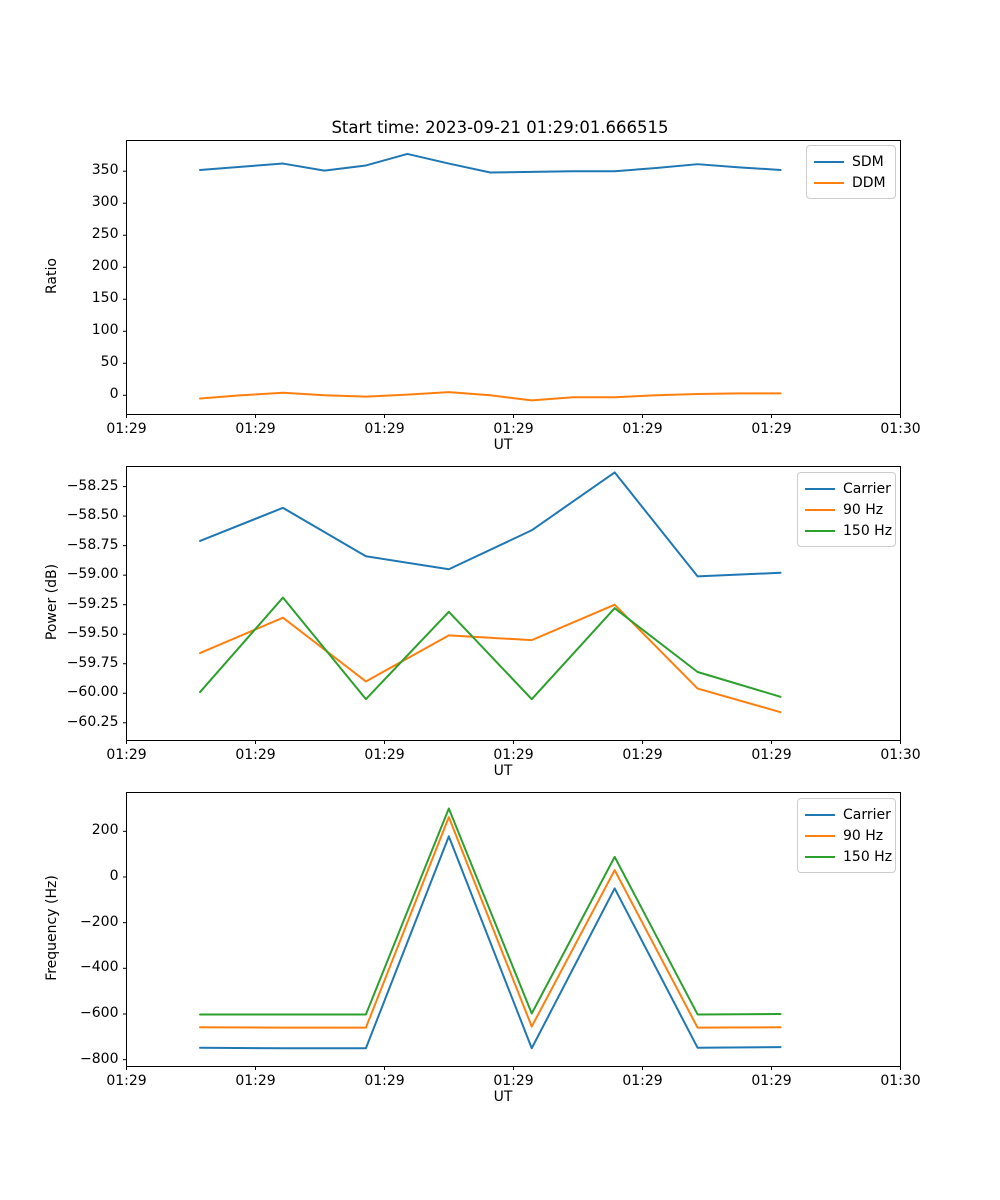 This screenshot has height=1200, width=1000. What do you see at coordinates (503, 1097) in the screenshot?
I see `panel-frequency-xlabel: UT` at bounding box center [503, 1097].